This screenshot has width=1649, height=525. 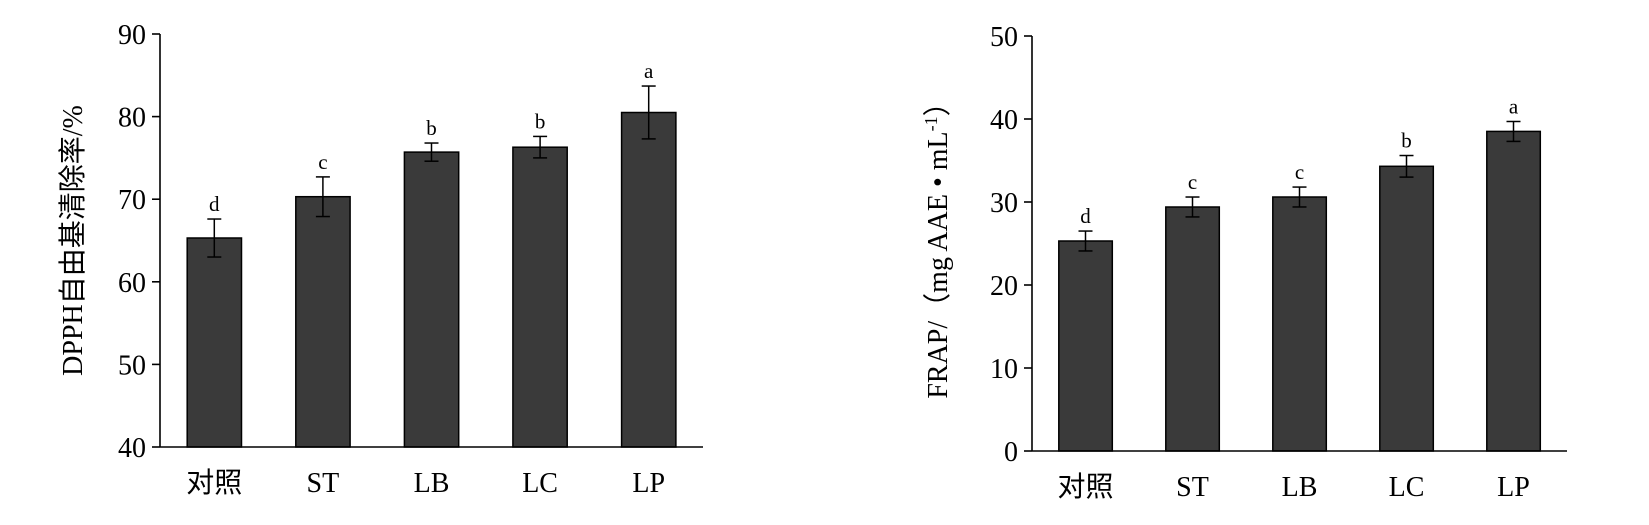 I want to click on y-axis-title: DPPH自由基清除率/%, so click(x=73, y=240).